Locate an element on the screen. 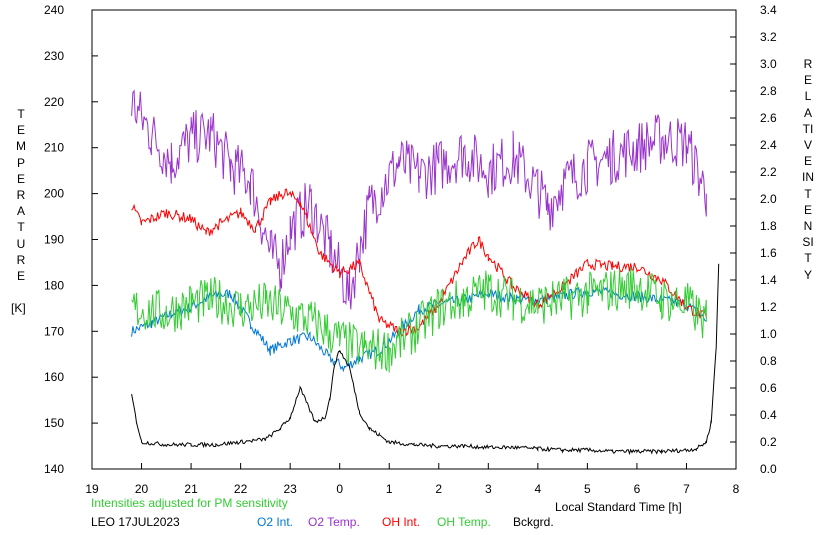 This screenshot has height=535, width=828. x-tick-label: 20 is located at coordinates (142, 489).